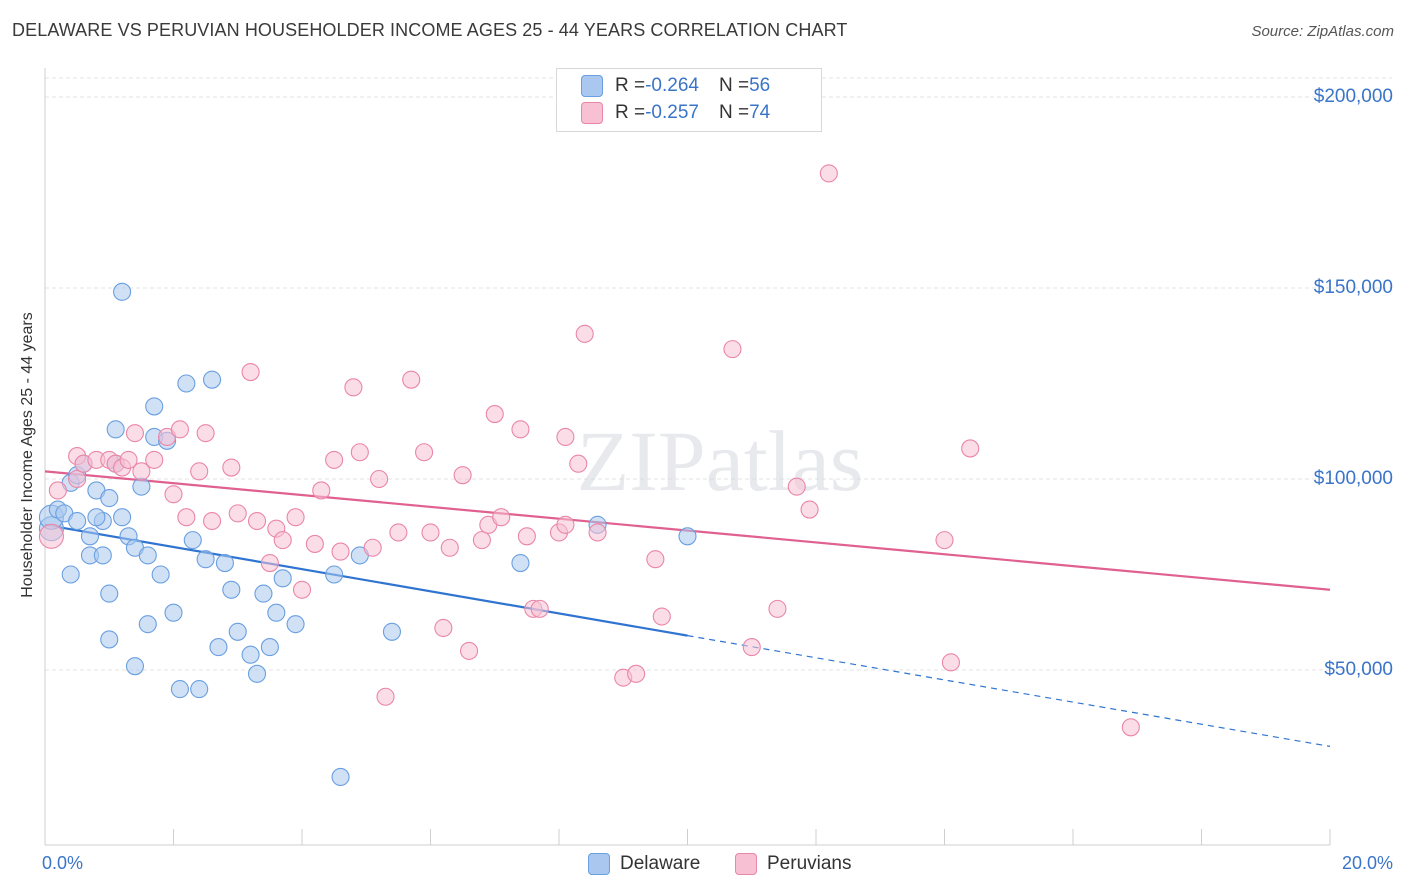 The image size is (1406, 892). What do you see at coordinates (1353, 96) in the screenshot?
I see `y-tick-label: $200,000` at bounding box center [1353, 96].